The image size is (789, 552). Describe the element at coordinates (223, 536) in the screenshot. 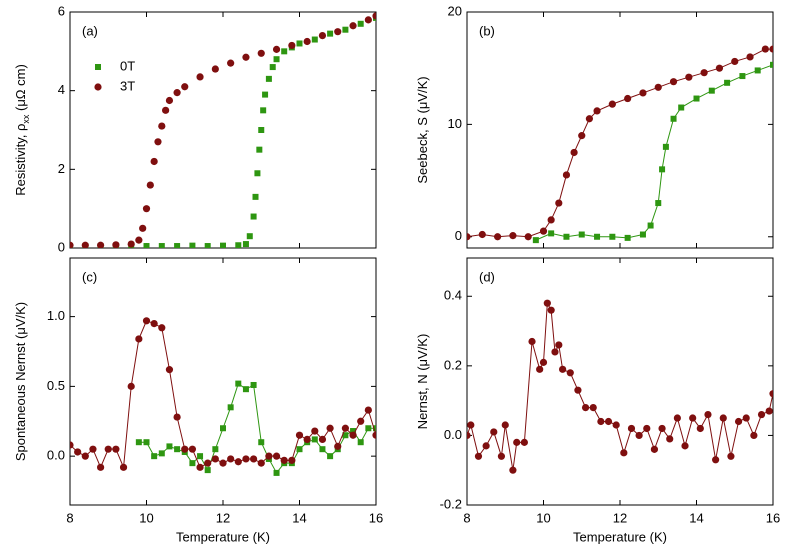

I see `x-axis-label: Temperature (K)` at that location.